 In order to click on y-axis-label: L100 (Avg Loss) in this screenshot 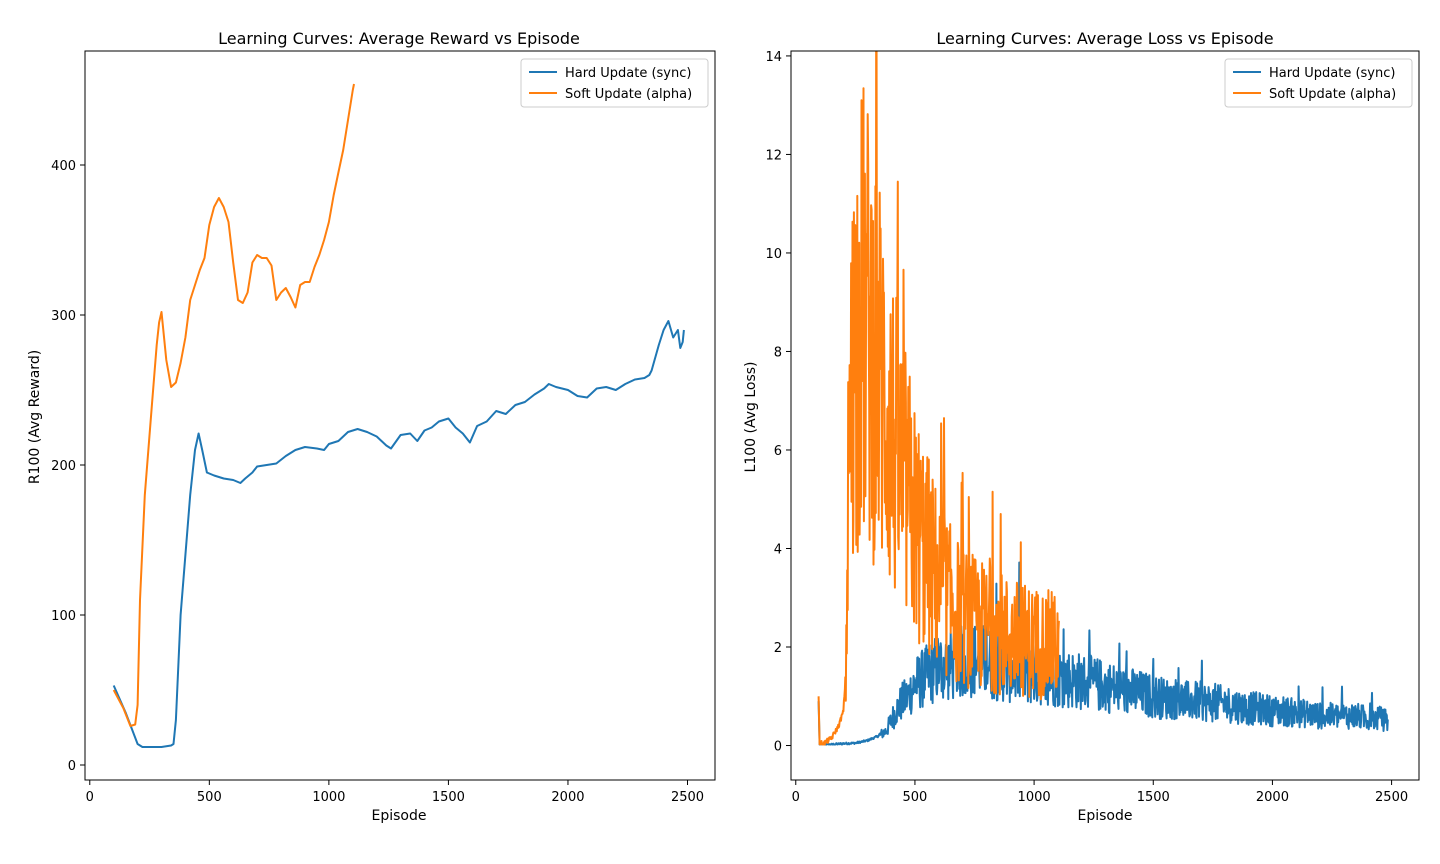, I will do `click(751, 417)`.